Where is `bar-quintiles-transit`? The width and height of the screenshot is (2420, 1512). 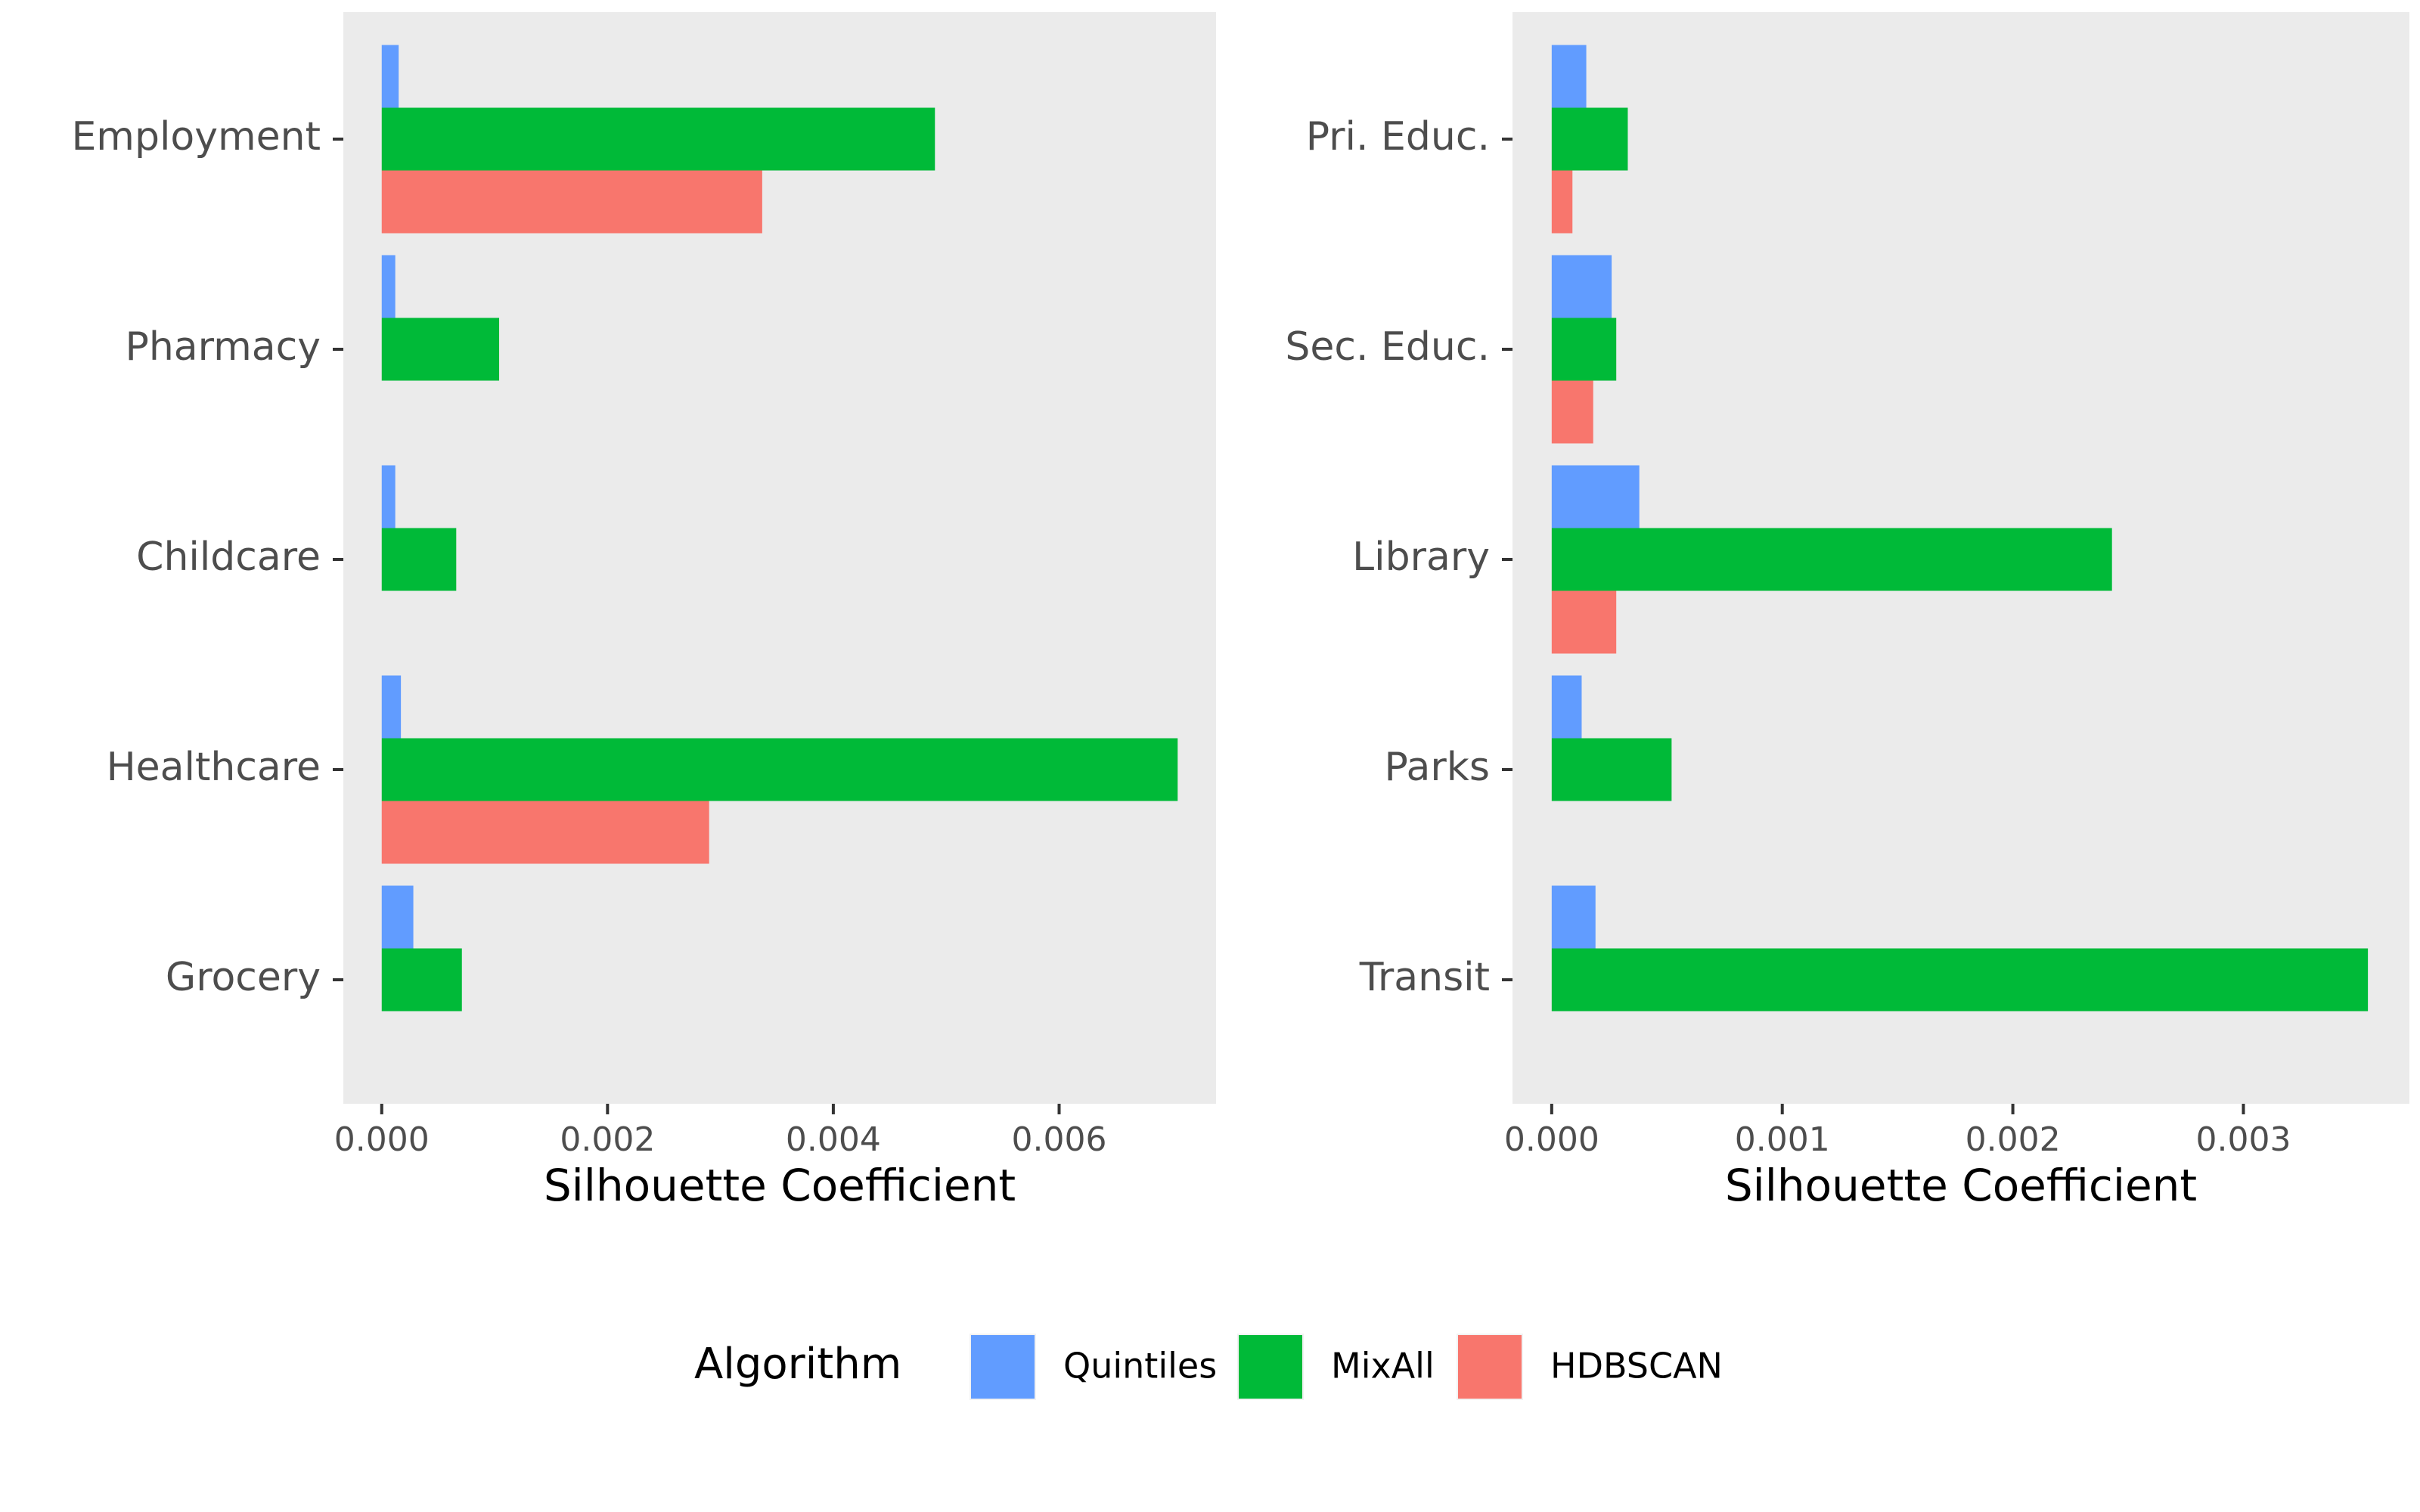 bar-quintiles-transit is located at coordinates (1573, 917).